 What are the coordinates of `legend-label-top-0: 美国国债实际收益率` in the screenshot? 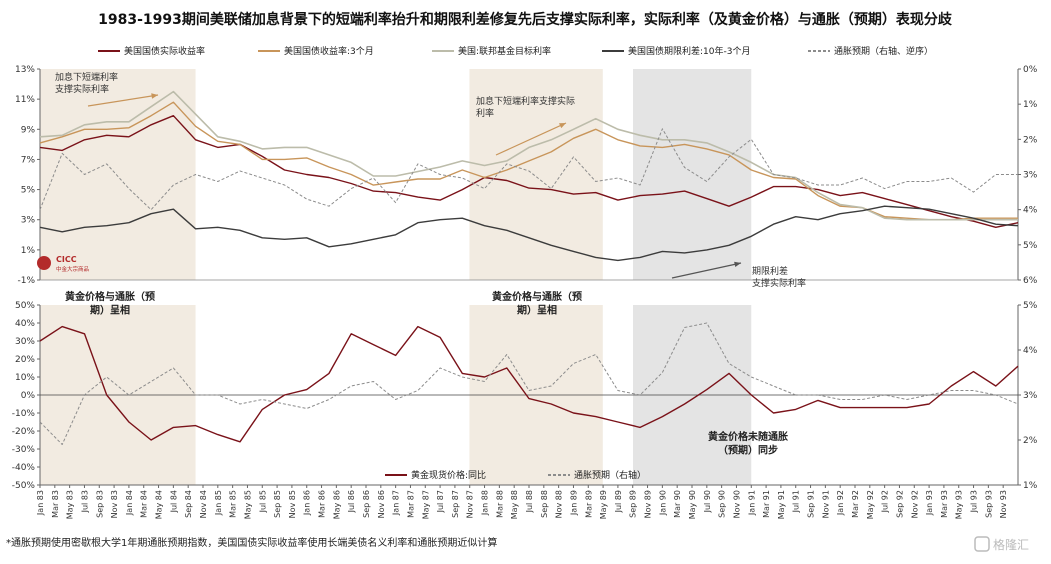 It's located at (164, 51).